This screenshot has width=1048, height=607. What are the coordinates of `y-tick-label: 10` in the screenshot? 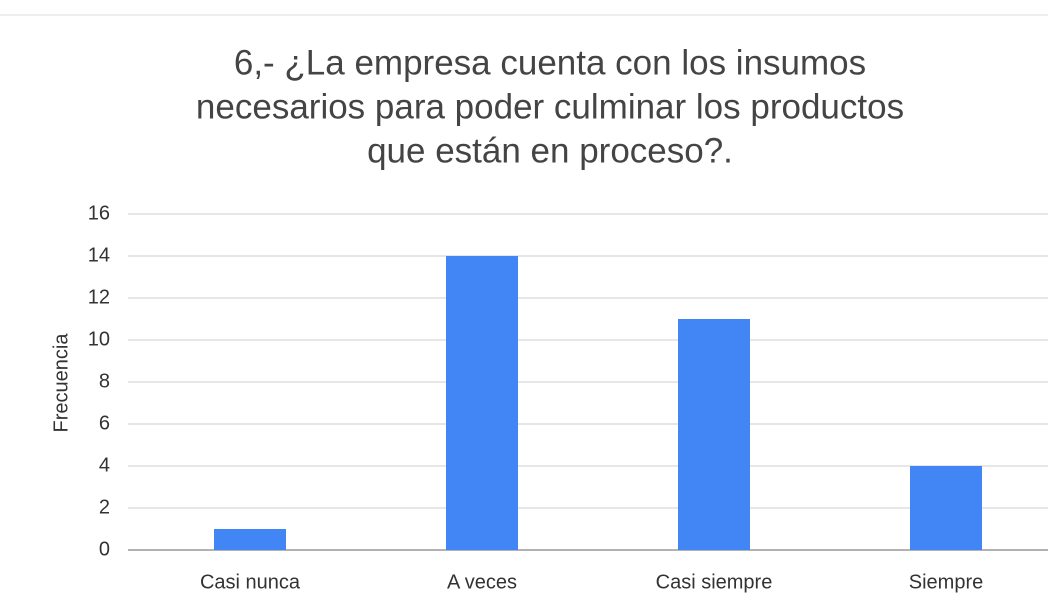 It's located at (99, 339).